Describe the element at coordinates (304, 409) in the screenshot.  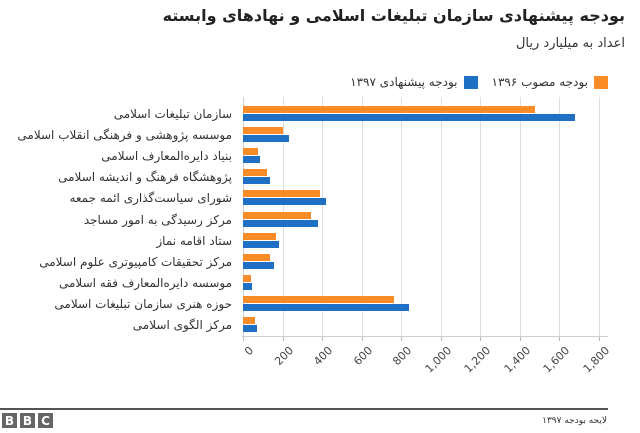
I see `footer-divider` at that location.